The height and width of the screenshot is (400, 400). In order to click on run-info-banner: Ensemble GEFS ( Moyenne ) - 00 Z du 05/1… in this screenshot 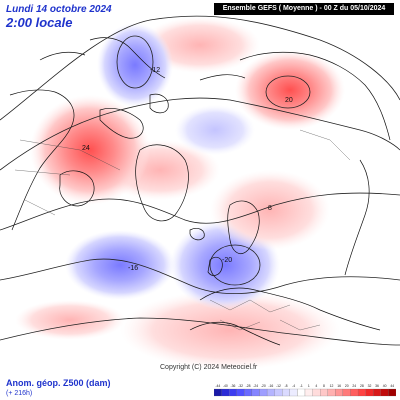, I will do `click(304, 9)`.